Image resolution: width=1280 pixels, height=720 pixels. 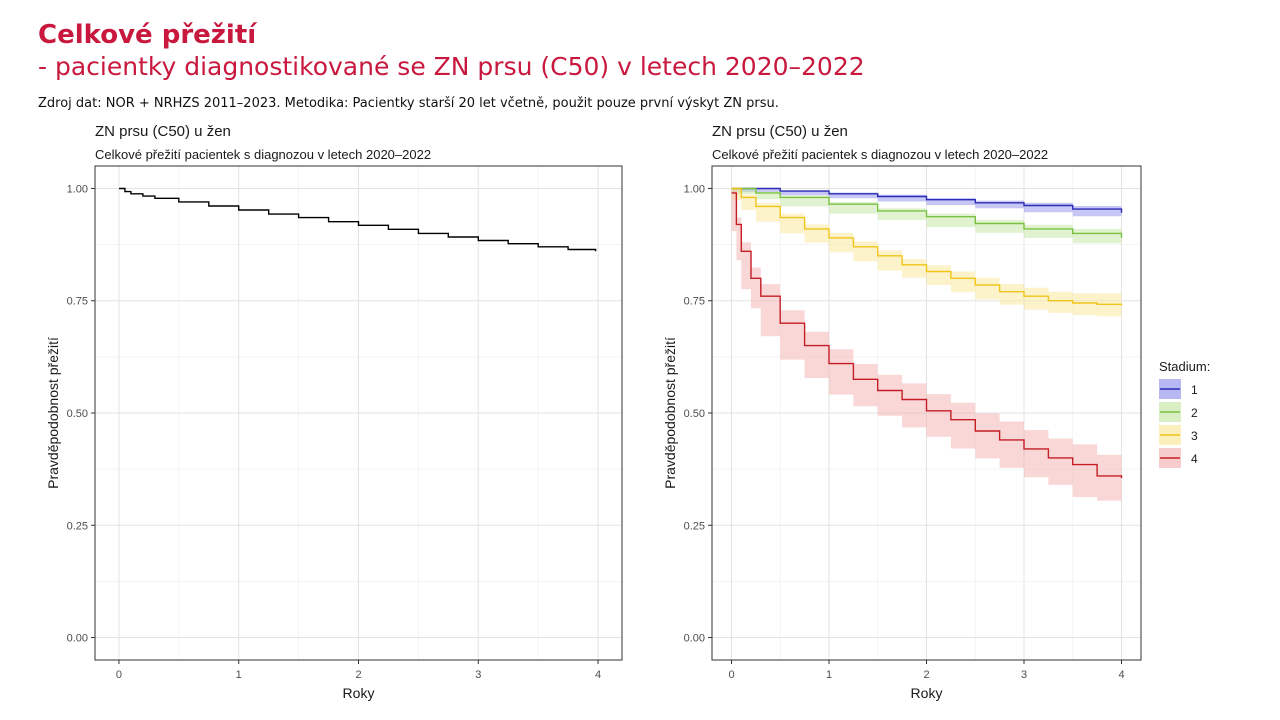 What do you see at coordinates (1194, 413) in the screenshot?
I see `legend-label: 2` at bounding box center [1194, 413].